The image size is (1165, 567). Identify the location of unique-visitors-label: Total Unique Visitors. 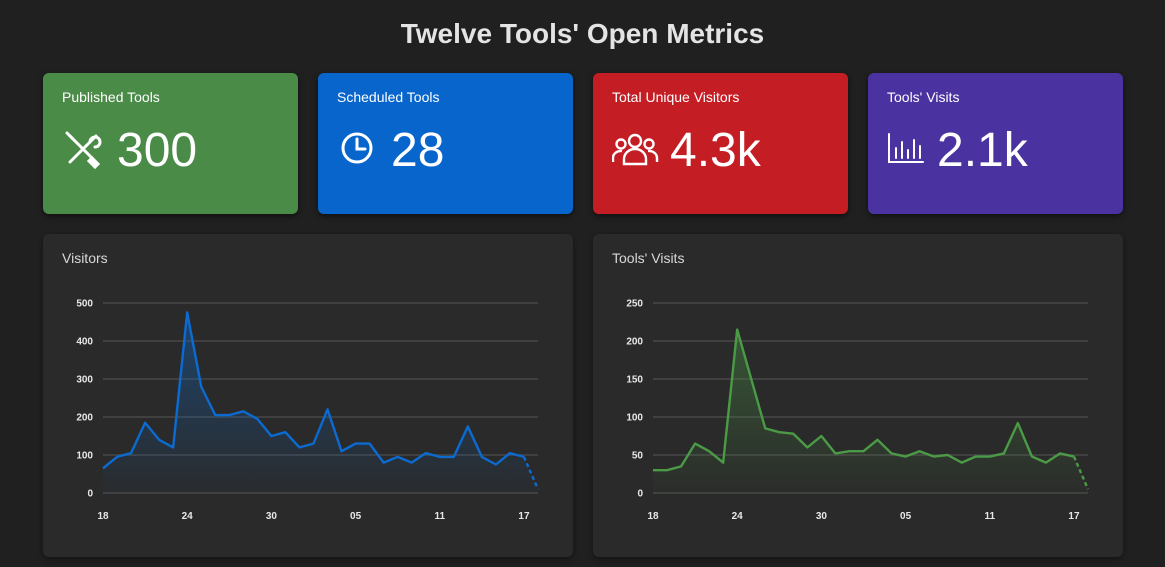
(676, 97).